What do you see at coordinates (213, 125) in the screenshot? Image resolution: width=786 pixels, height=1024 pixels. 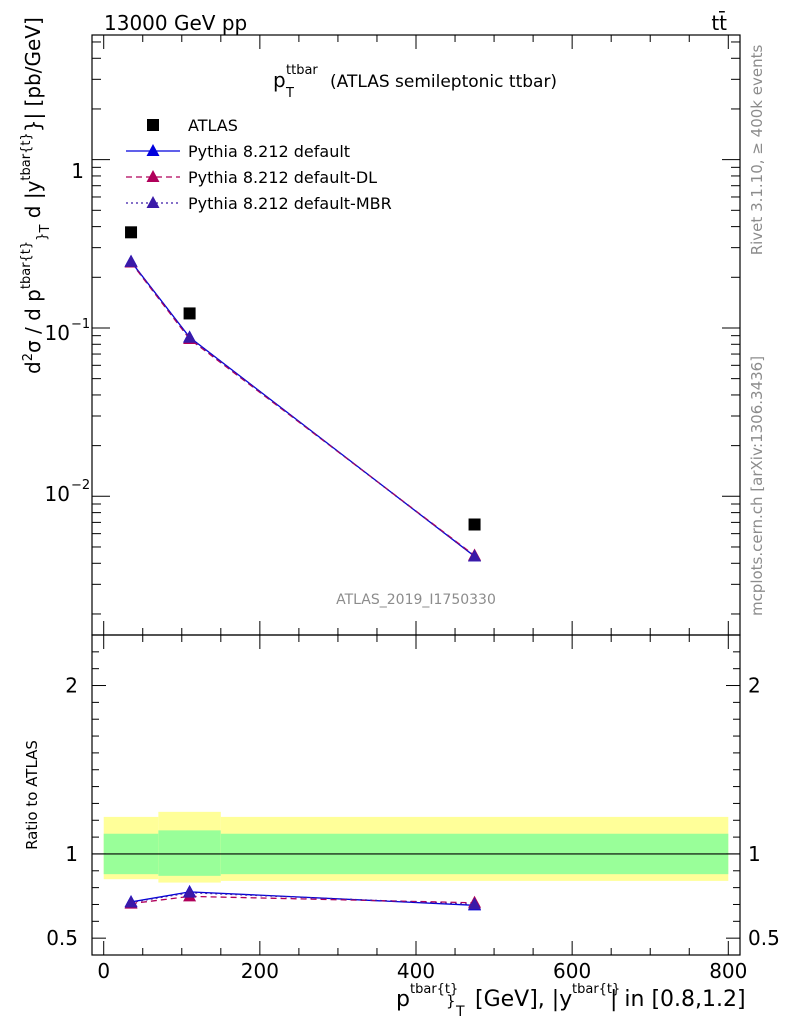 I see `legend-label-0: ATLAS` at bounding box center [213, 125].